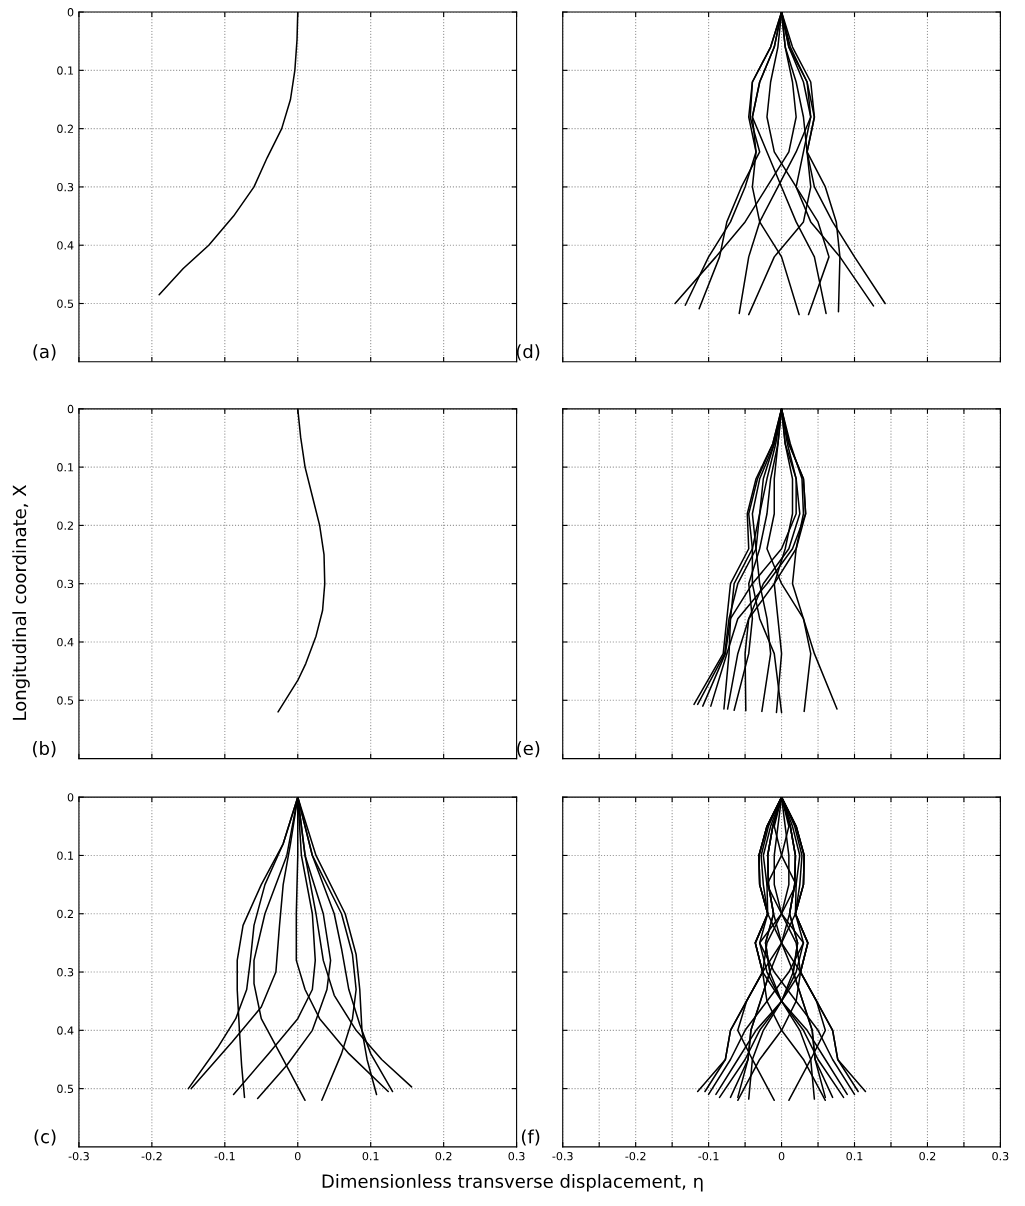 This screenshot has height=1206, width=1025. What do you see at coordinates (528, 749) in the screenshot?
I see `text: (e)` at bounding box center [528, 749].